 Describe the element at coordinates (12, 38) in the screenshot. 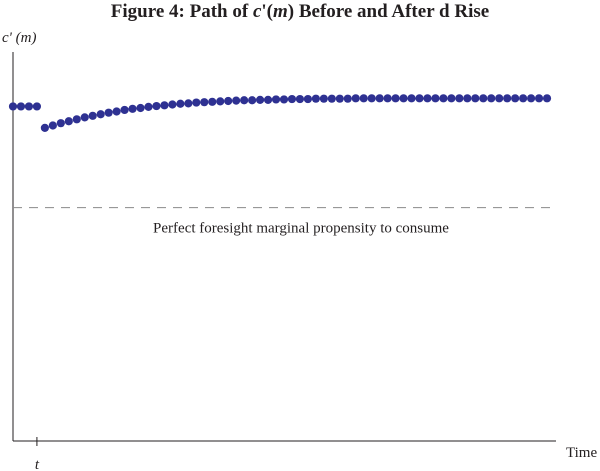

I see `y-axis-label-func: c' (` at that location.